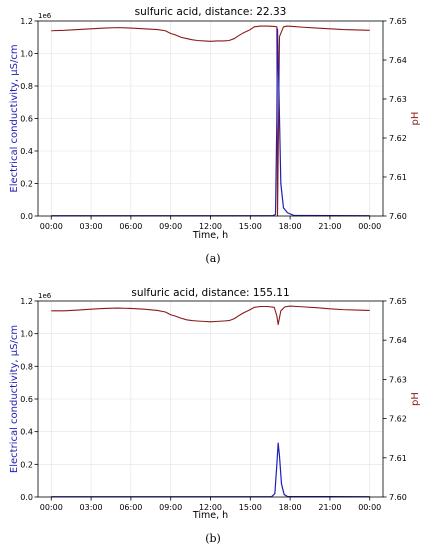  What do you see at coordinates (213, 538) in the screenshot?
I see `panel-label: (b)` at bounding box center [213, 538].